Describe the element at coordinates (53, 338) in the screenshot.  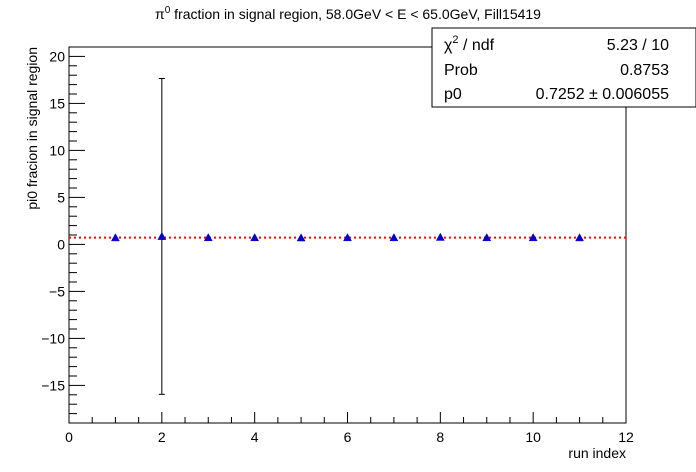
I see `y-tick-label: −10` at that location.